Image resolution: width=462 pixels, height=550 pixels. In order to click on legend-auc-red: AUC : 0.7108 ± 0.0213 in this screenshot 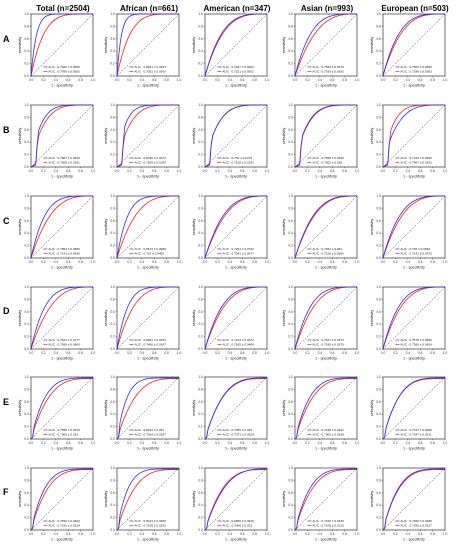, I will do `click(328, 526)`.